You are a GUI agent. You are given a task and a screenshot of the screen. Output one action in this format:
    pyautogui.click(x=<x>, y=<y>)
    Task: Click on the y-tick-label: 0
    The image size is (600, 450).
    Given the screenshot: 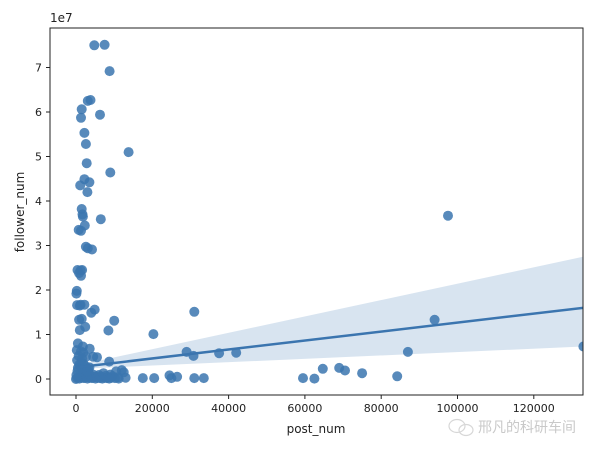 What is the action you would take?
    pyautogui.click(x=38, y=379)
    